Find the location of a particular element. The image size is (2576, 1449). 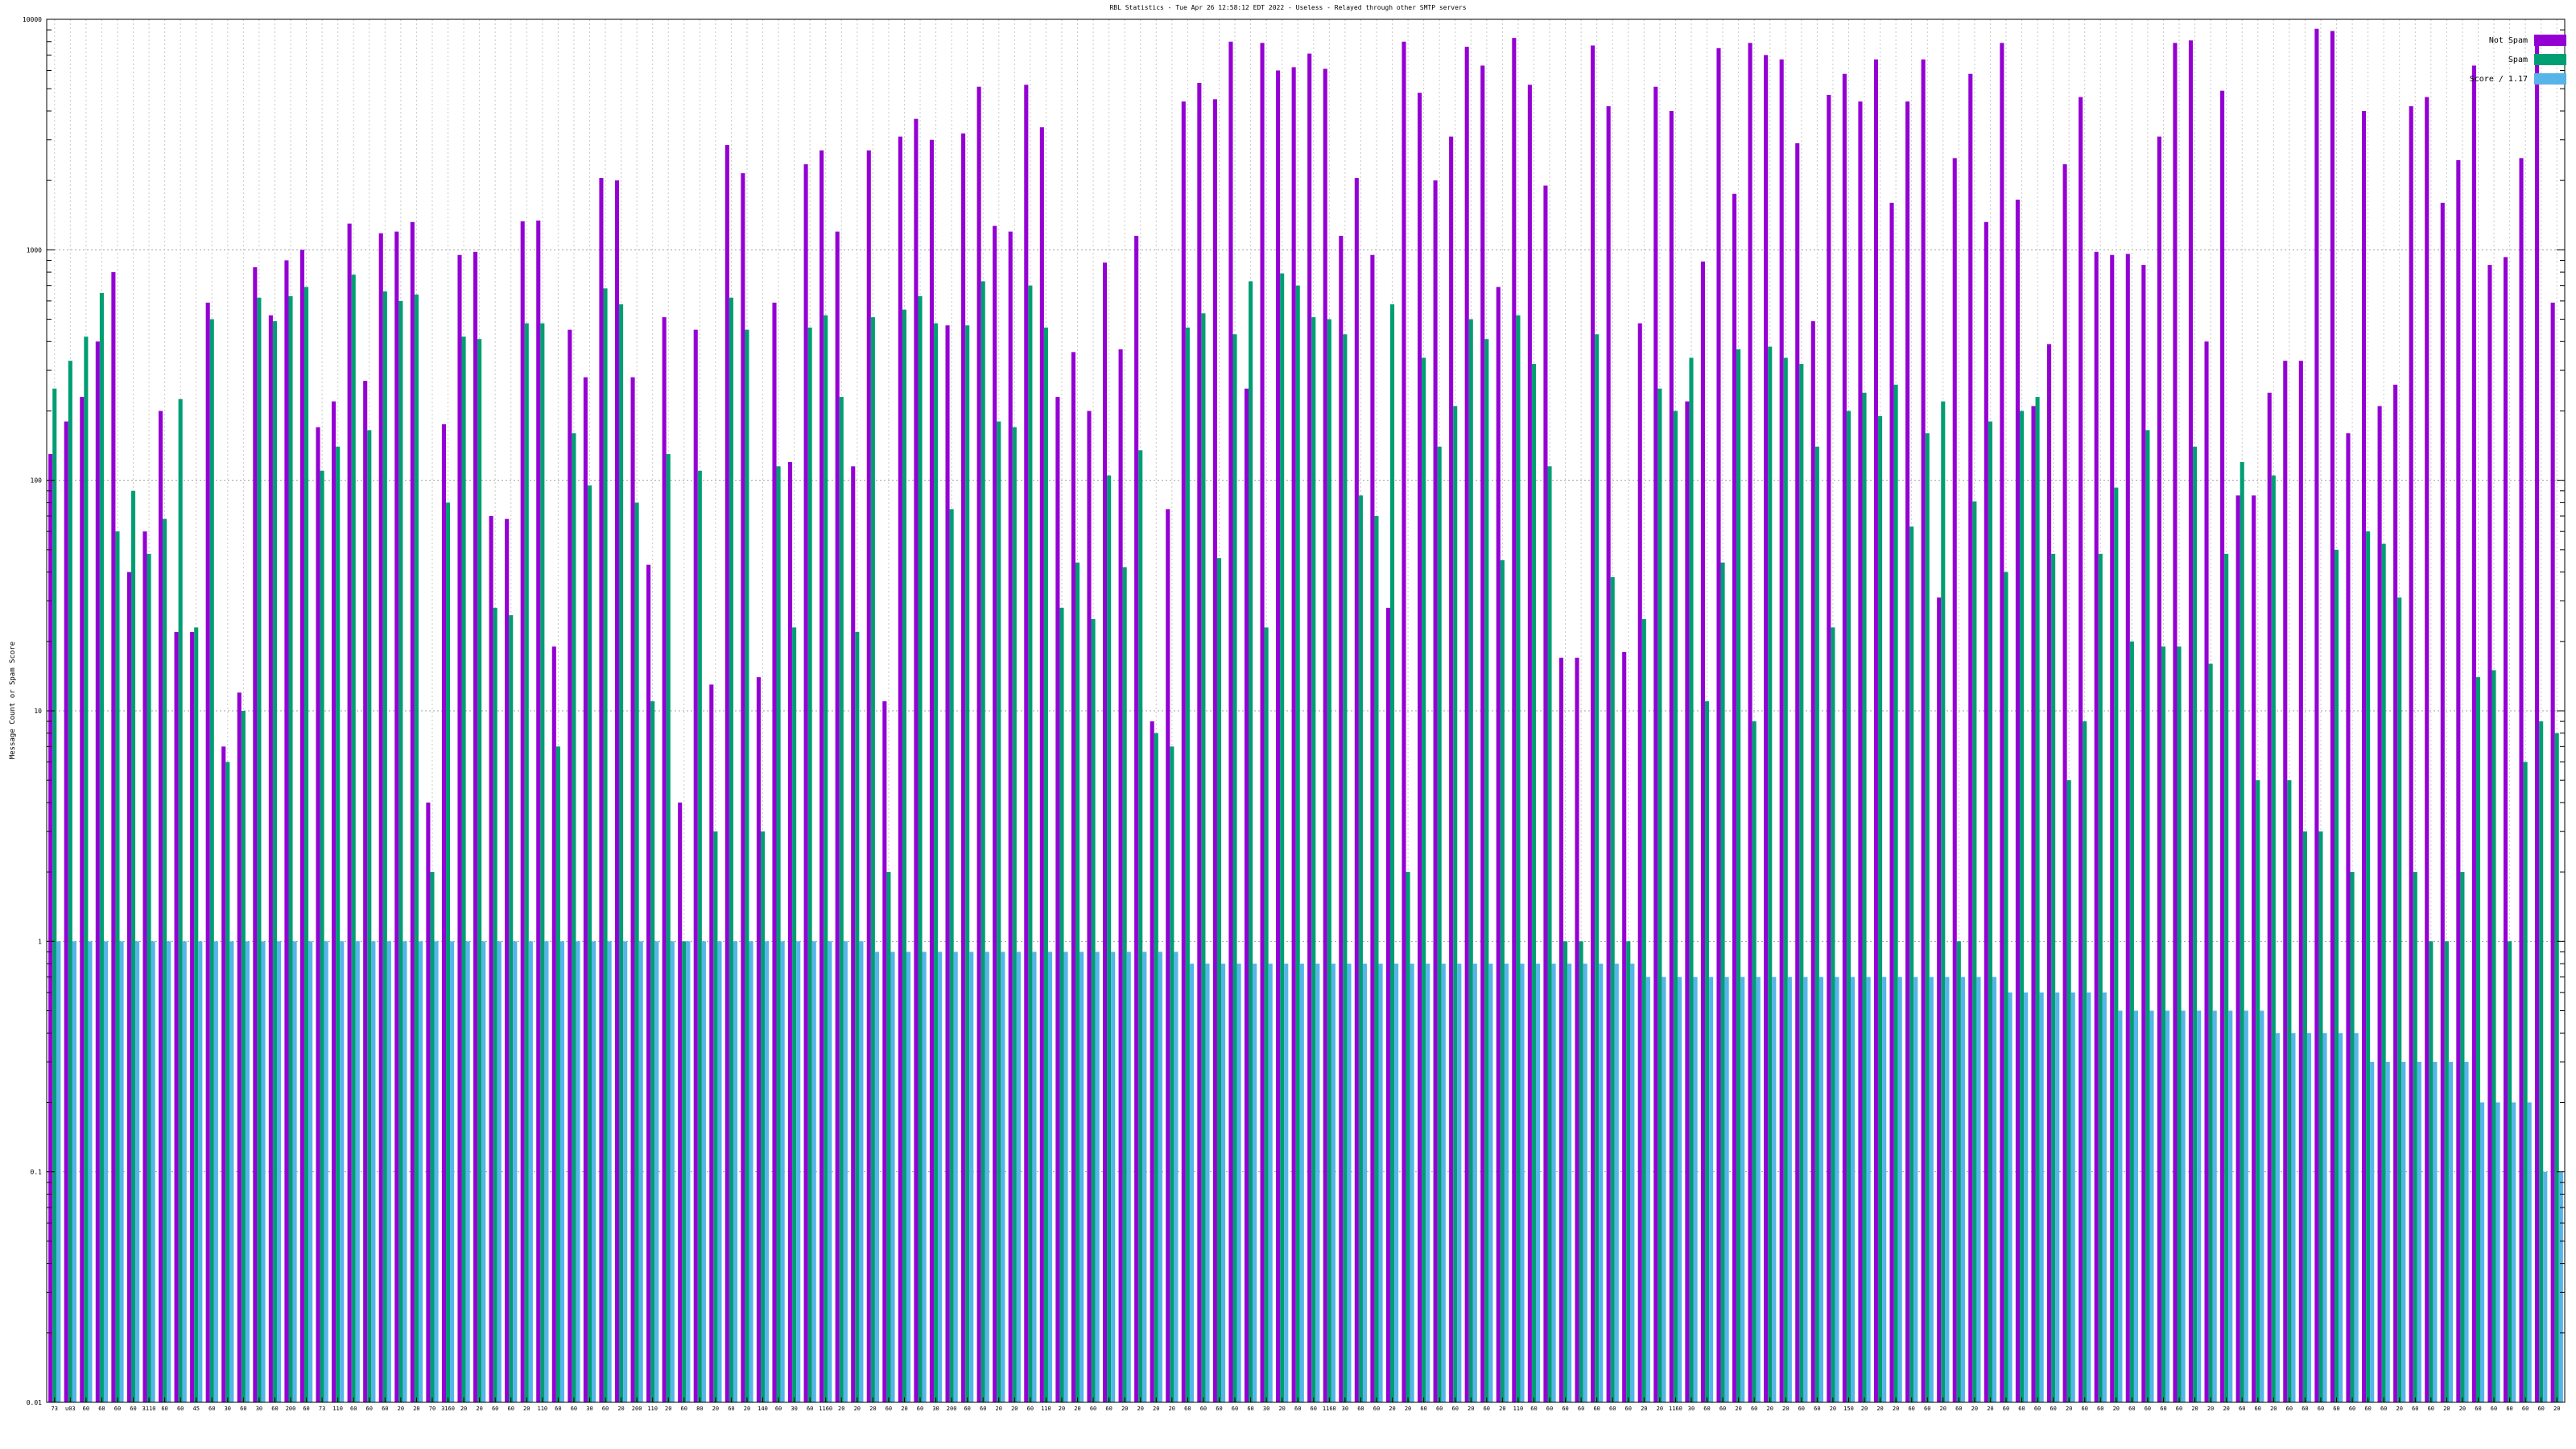

x-tick-label: 1160 is located at coordinates (1675, 1409).